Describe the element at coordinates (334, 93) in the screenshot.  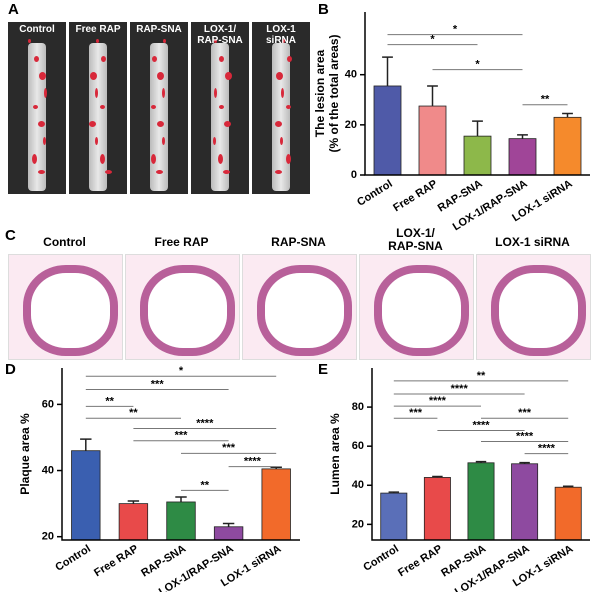
I see `y-axis-label: (% of the total areas)` at that location.